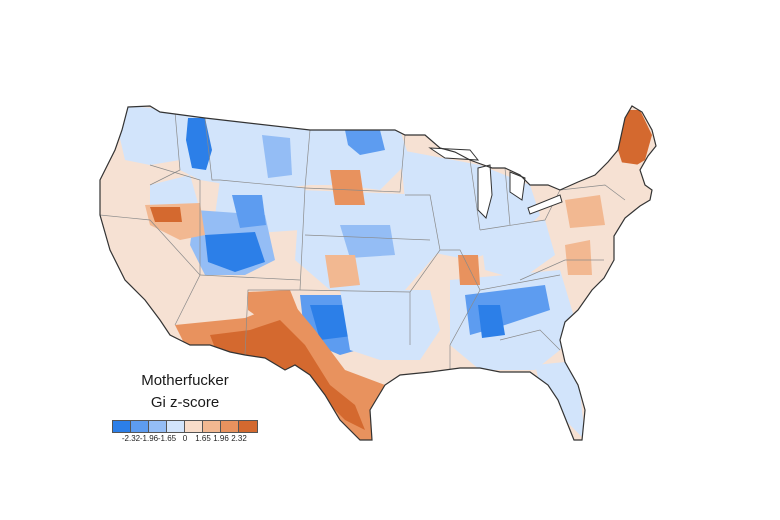 This screenshot has width=780, height=520. I want to click on lake-superior, so click(454, 154).